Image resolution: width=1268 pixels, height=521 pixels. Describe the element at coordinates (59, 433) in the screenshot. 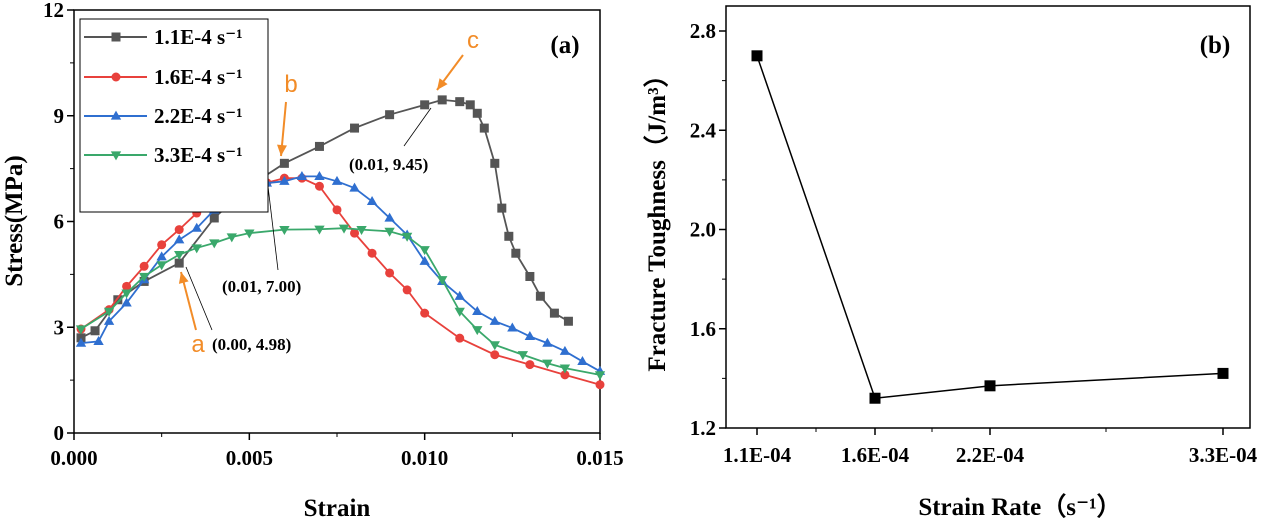

I see `y-tick-label: 0` at that location.